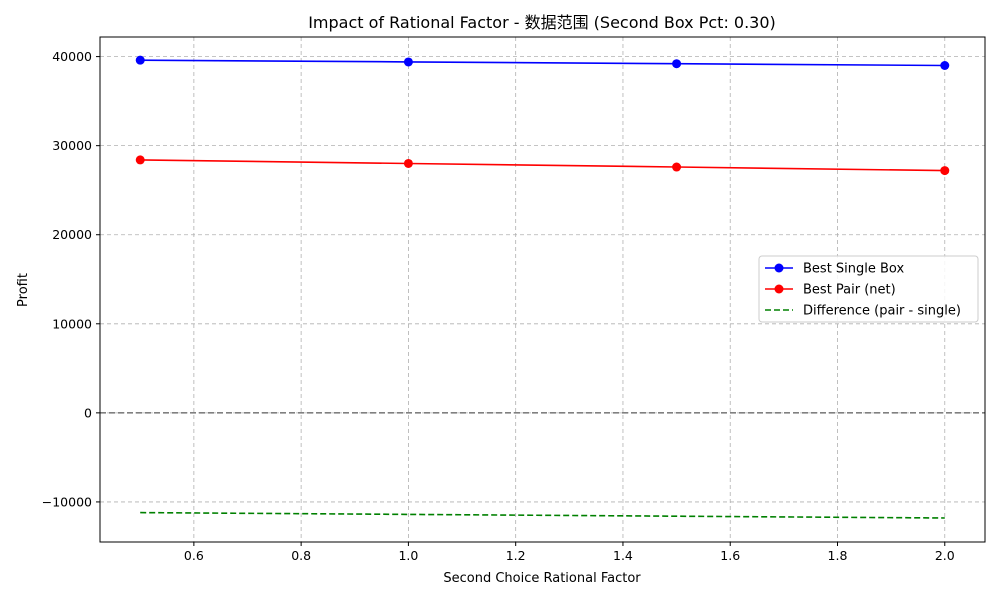 Image resolution: width=1000 pixels, height=600 pixels. I want to click on x-tick-label: 0.8, so click(301, 555).